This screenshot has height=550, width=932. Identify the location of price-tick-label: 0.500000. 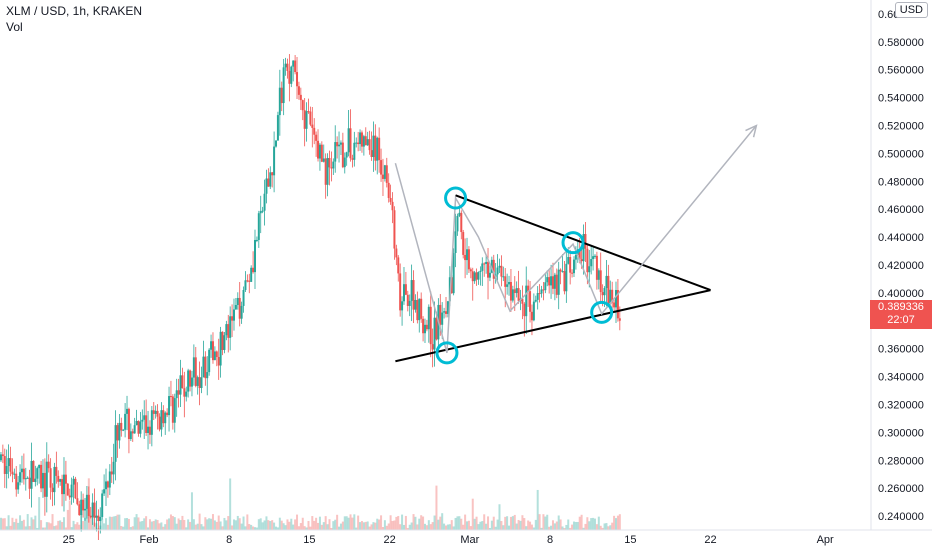
(901, 154).